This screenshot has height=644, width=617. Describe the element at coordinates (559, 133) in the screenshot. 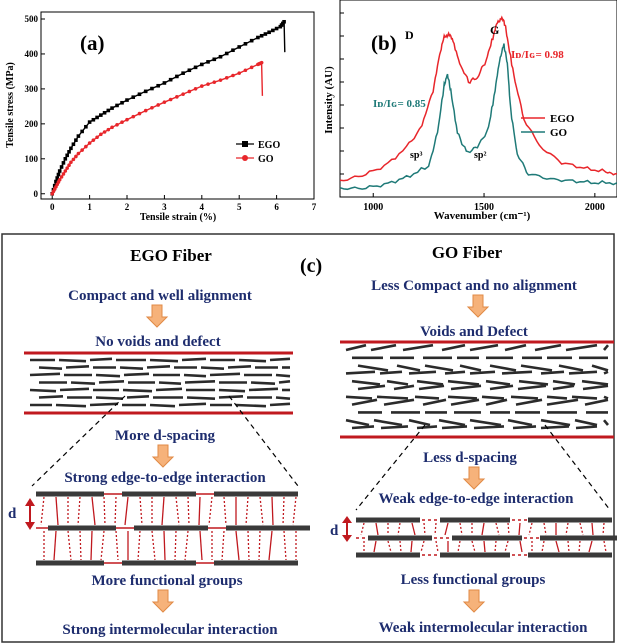

I see `legend-b-go: GO` at that location.